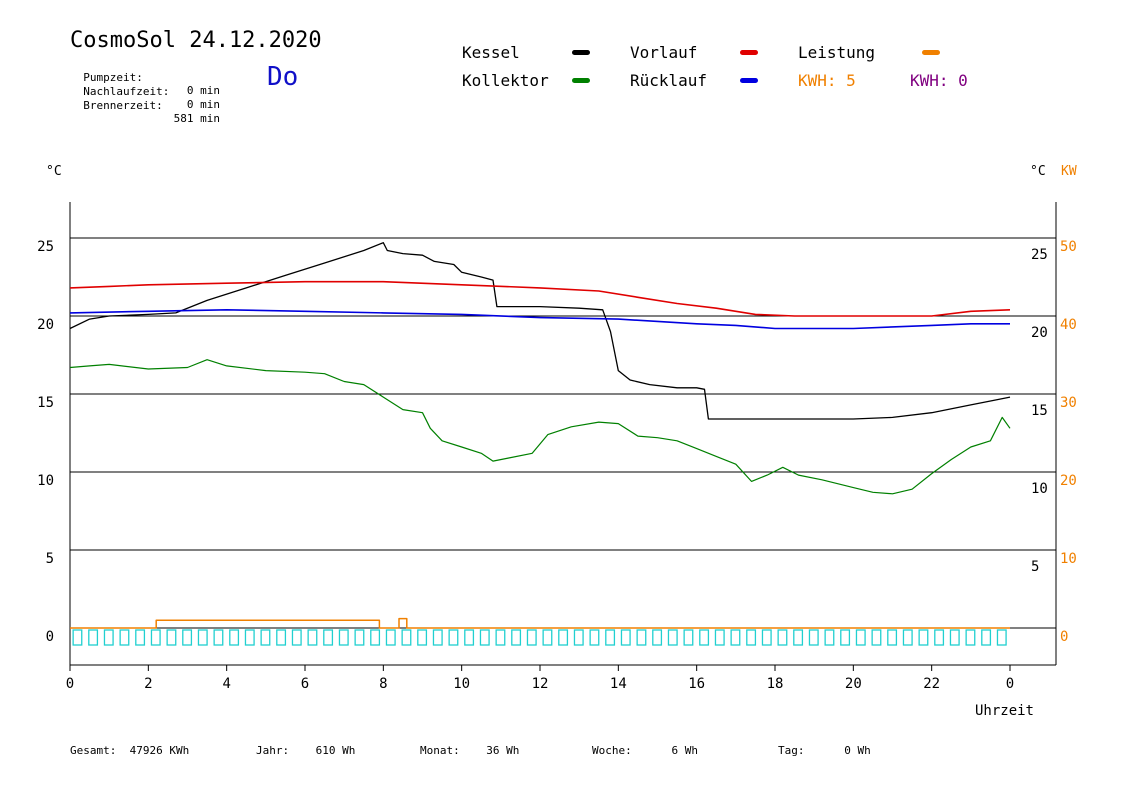 This screenshot has width=1148, height=812. Describe the element at coordinates (123, 105) in the screenshot. I see `stat-label: Brennerzeit:` at that location.